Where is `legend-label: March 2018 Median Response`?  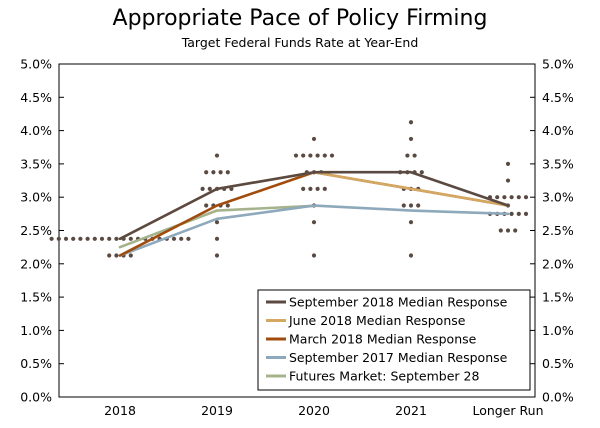 legend-label: March 2018 Median Response is located at coordinates (383, 339).